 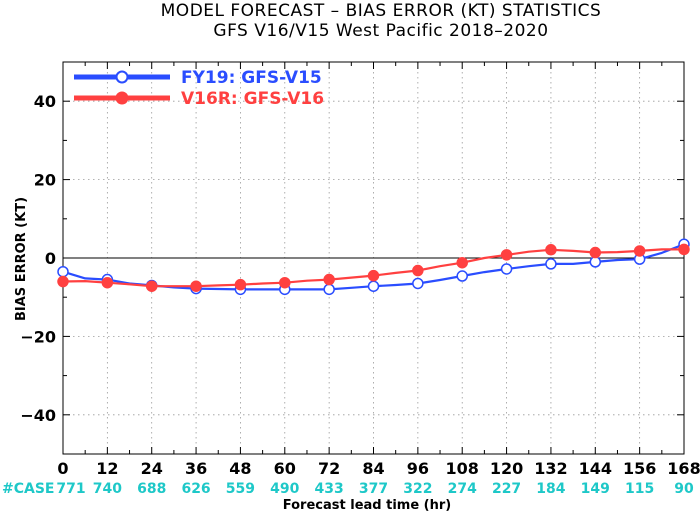 What do you see at coordinates (151, 489) in the screenshot?
I see `case-count: 688` at bounding box center [151, 489].